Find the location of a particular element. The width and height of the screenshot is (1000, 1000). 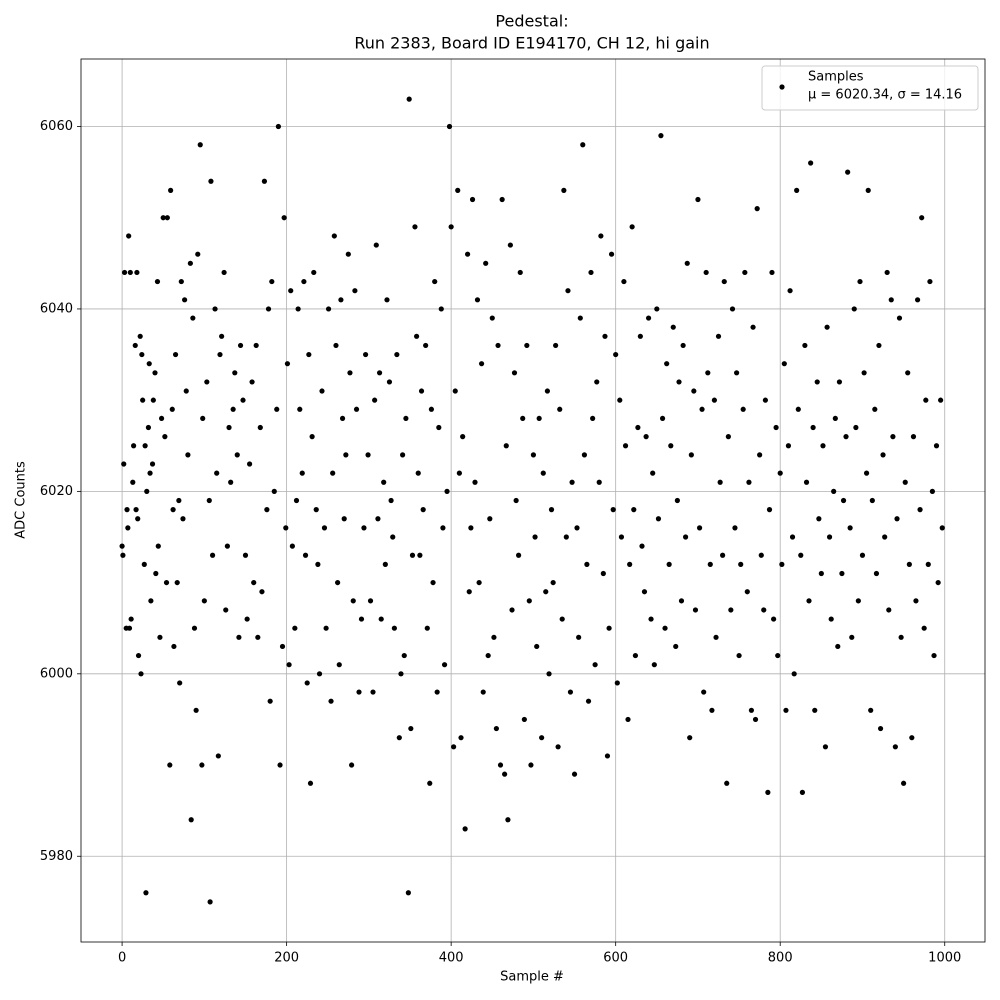

y-axis-label: ADC Counts is located at coordinates (21, 500).